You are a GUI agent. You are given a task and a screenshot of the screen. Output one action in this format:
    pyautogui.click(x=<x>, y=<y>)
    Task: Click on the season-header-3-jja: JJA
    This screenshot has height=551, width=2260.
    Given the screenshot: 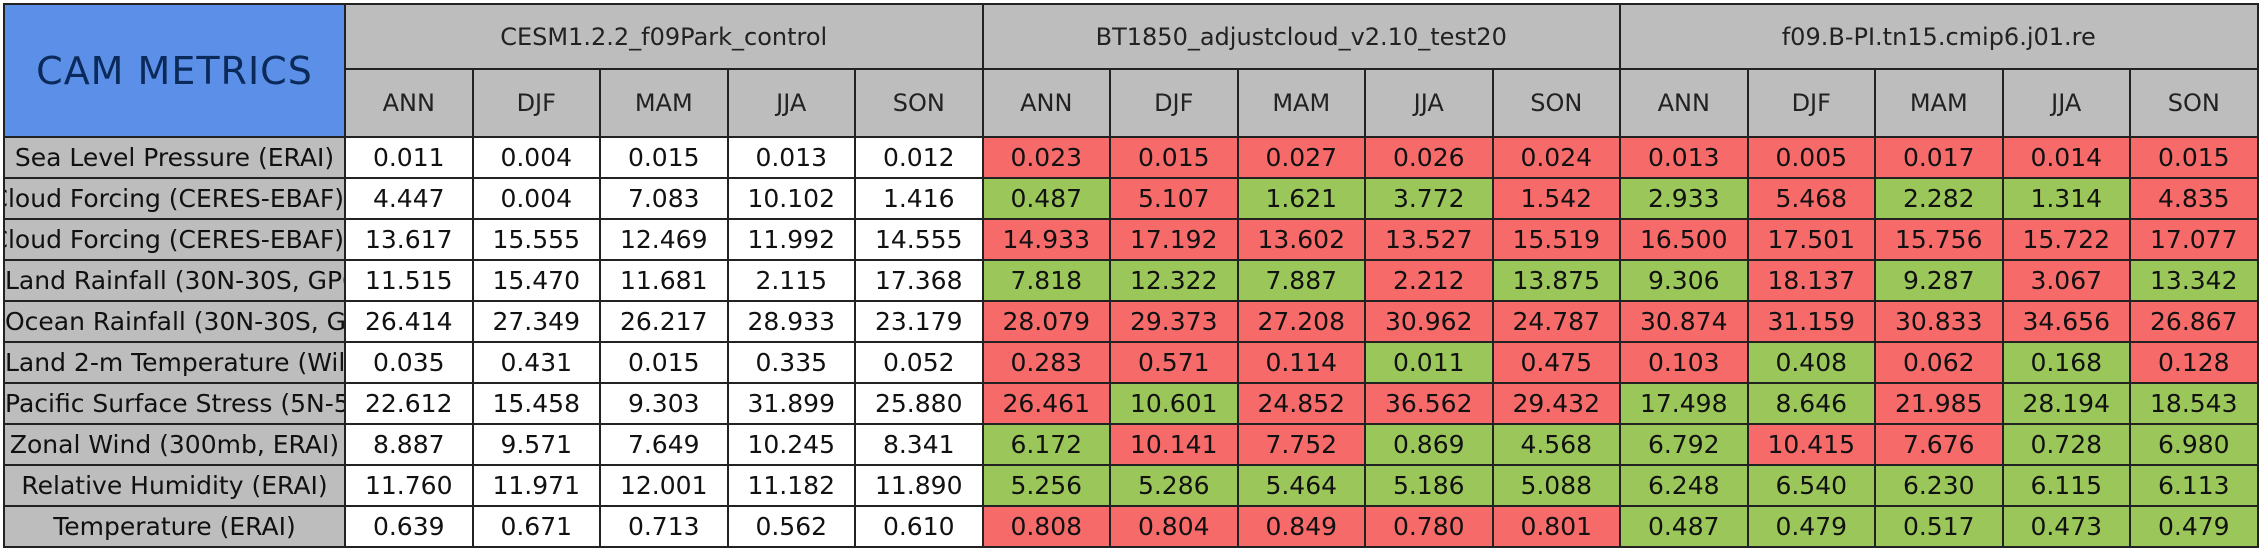 What is the action you would take?
    pyautogui.click(x=2066, y=103)
    